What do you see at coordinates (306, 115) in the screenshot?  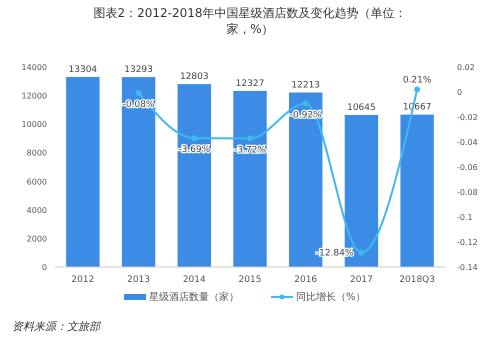 I see `data-label: -0.92%` at bounding box center [306, 115].